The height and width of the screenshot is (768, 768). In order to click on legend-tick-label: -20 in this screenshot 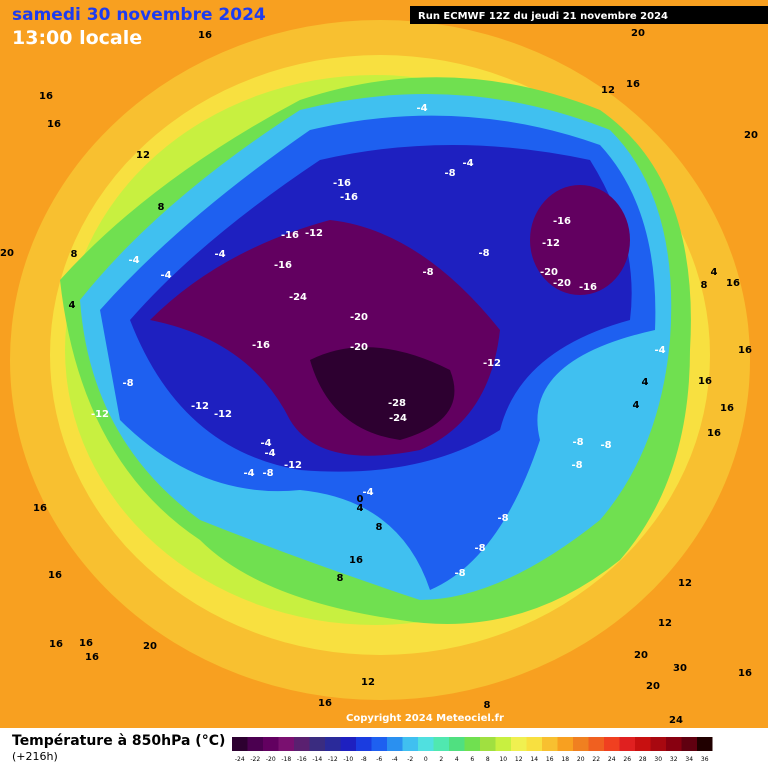, I will do `click(271, 759)`.